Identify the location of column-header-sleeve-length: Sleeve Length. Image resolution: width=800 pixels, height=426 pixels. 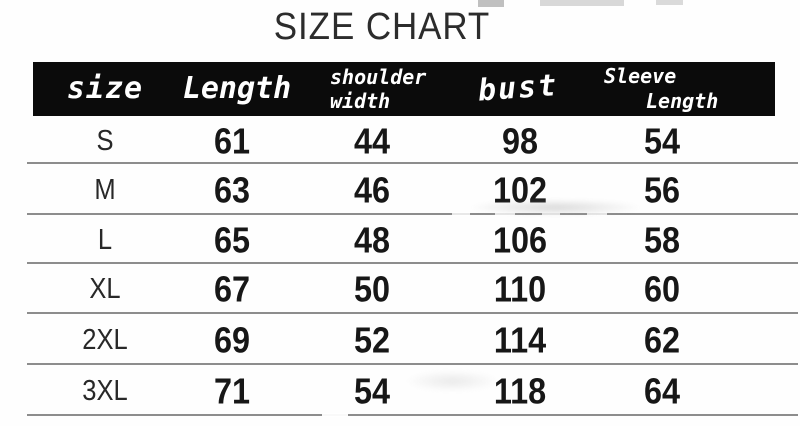
(673, 89).